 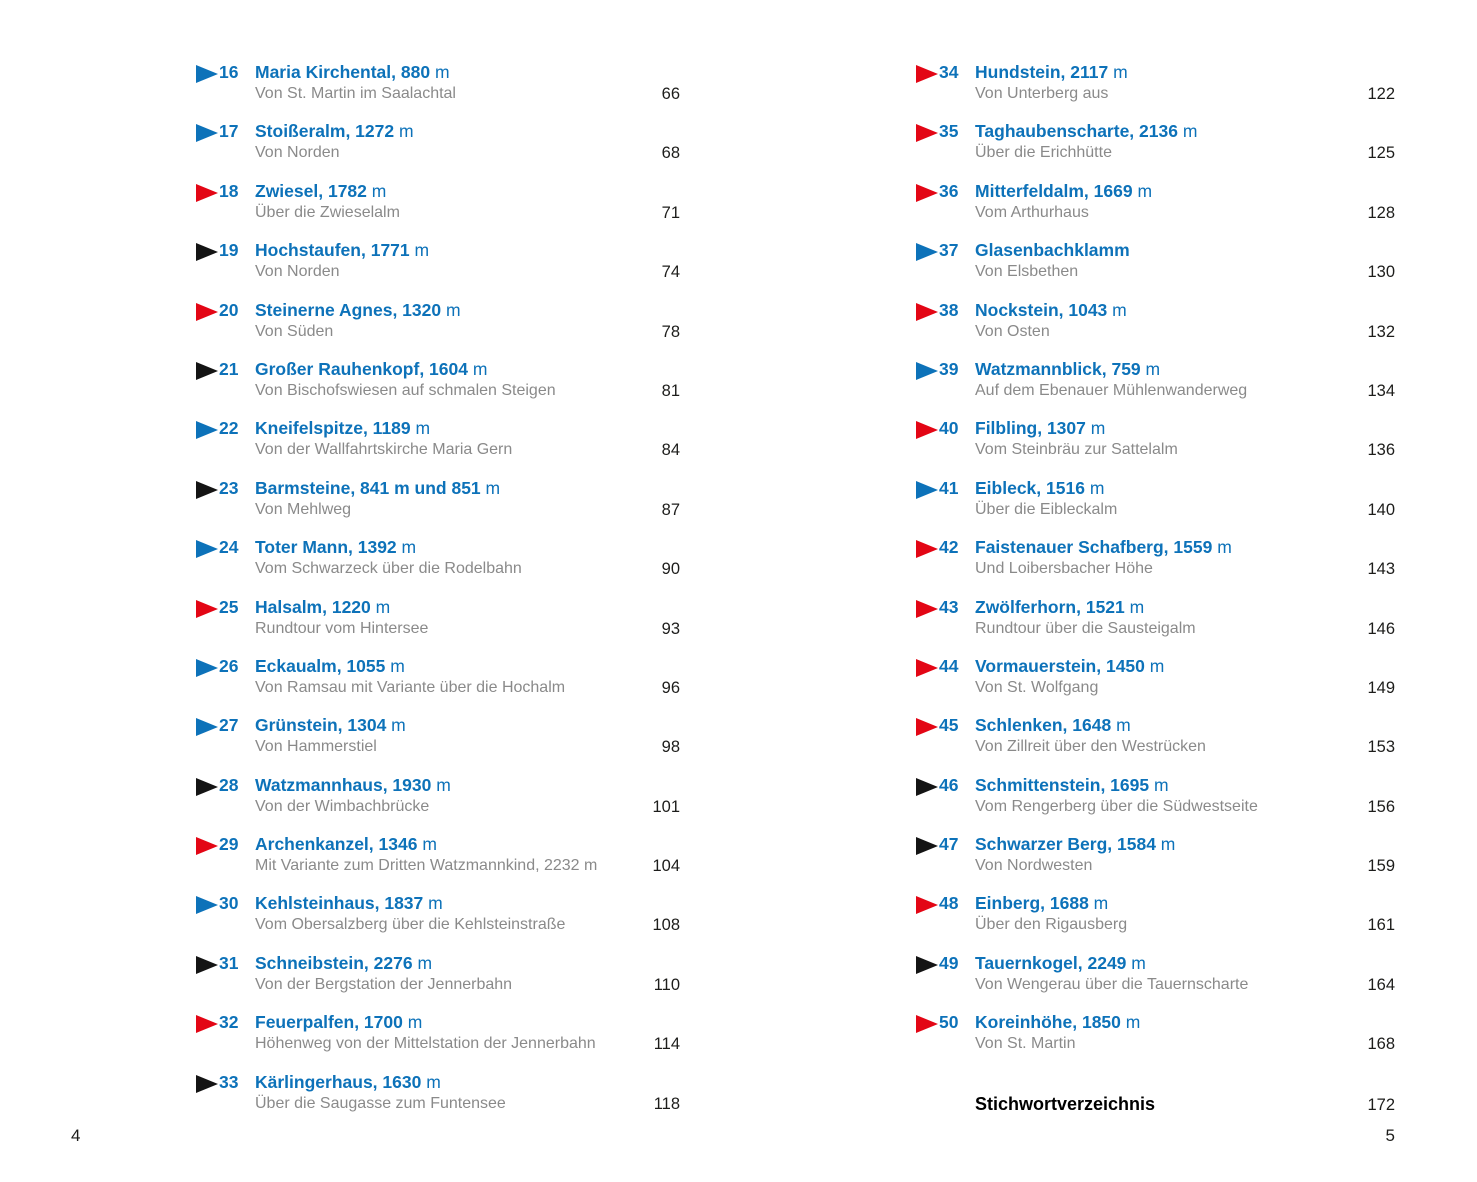 I want to click on tour-number: 39, so click(x=949, y=368).